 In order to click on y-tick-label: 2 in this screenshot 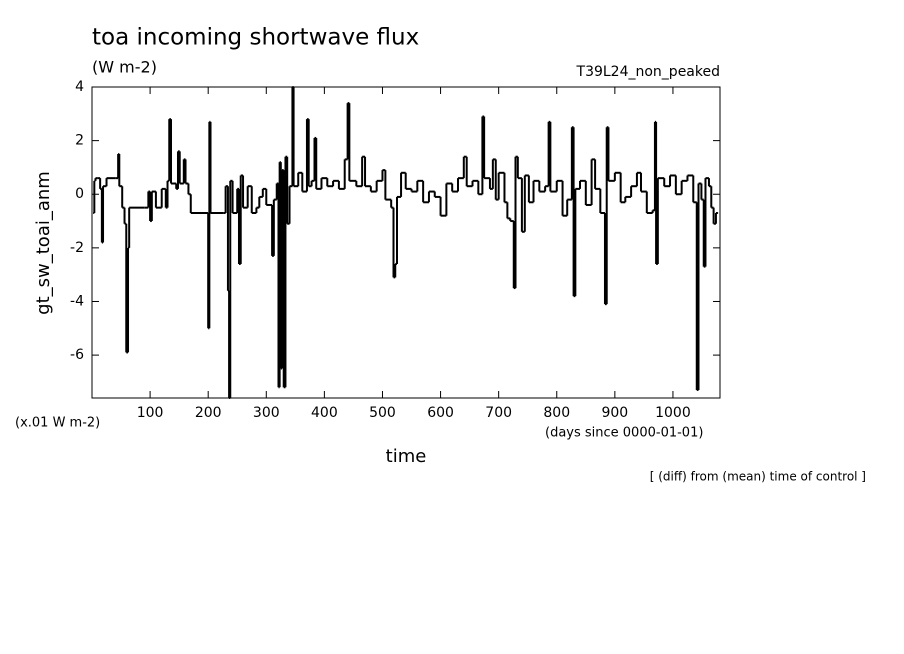, I will do `click(79, 141)`.